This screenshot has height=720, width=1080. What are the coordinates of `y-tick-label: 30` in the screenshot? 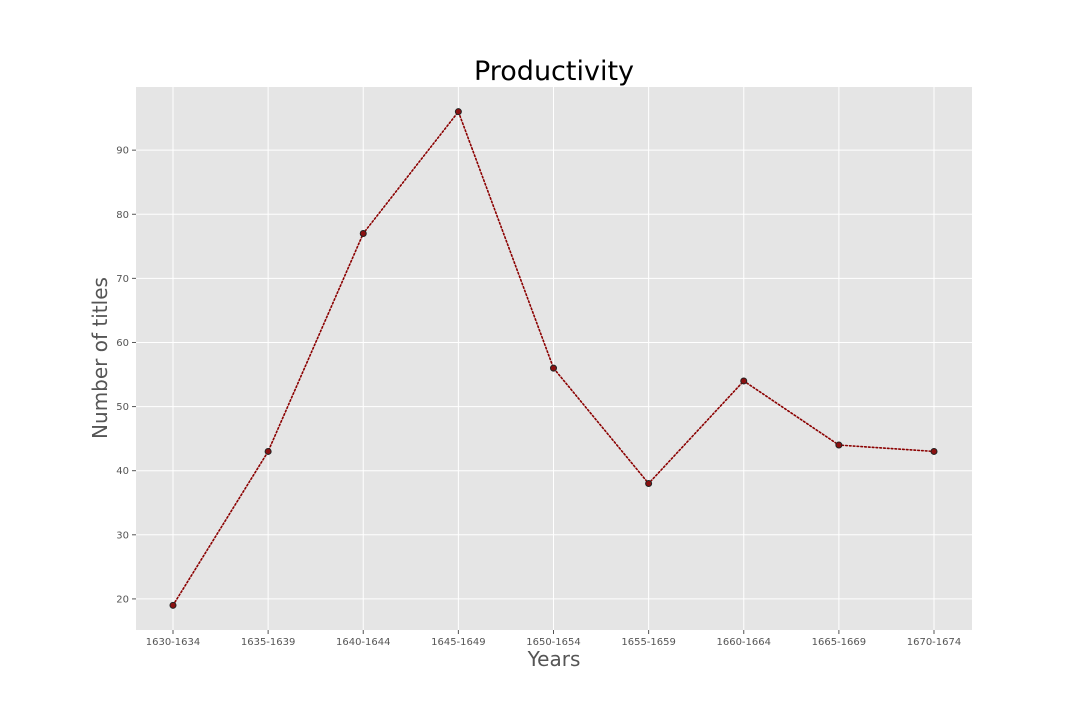 It's located at (122, 535).